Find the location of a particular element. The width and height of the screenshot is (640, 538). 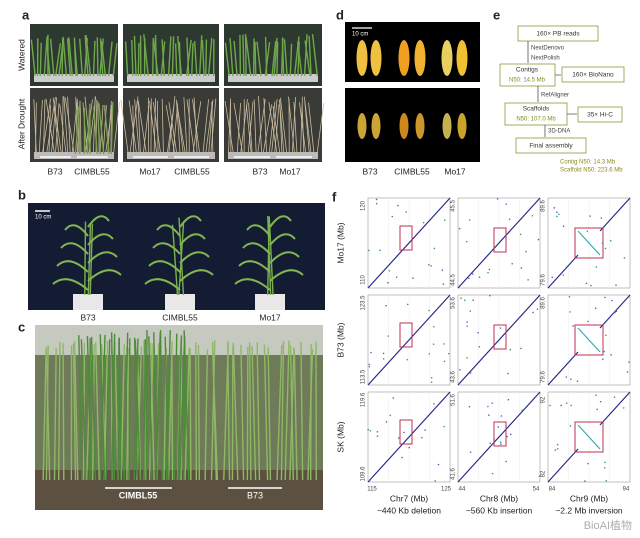

y-tick: 92 is located at coordinates (544, 399).